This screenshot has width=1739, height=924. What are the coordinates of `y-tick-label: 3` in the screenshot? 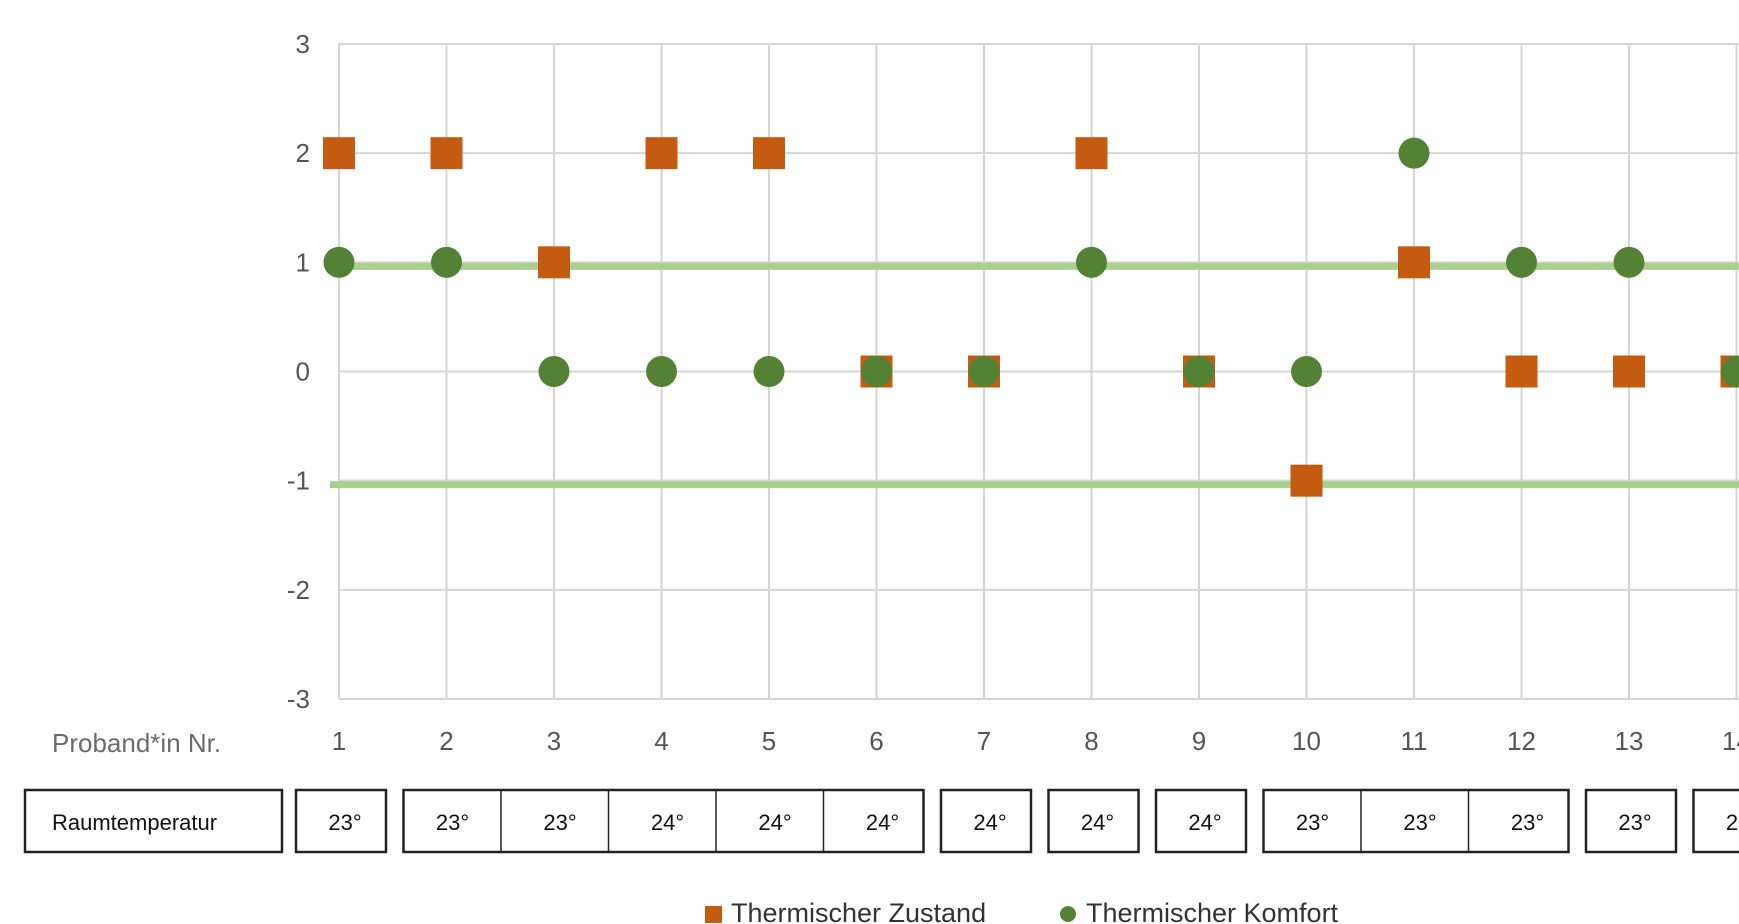 It's located at (303, 44).